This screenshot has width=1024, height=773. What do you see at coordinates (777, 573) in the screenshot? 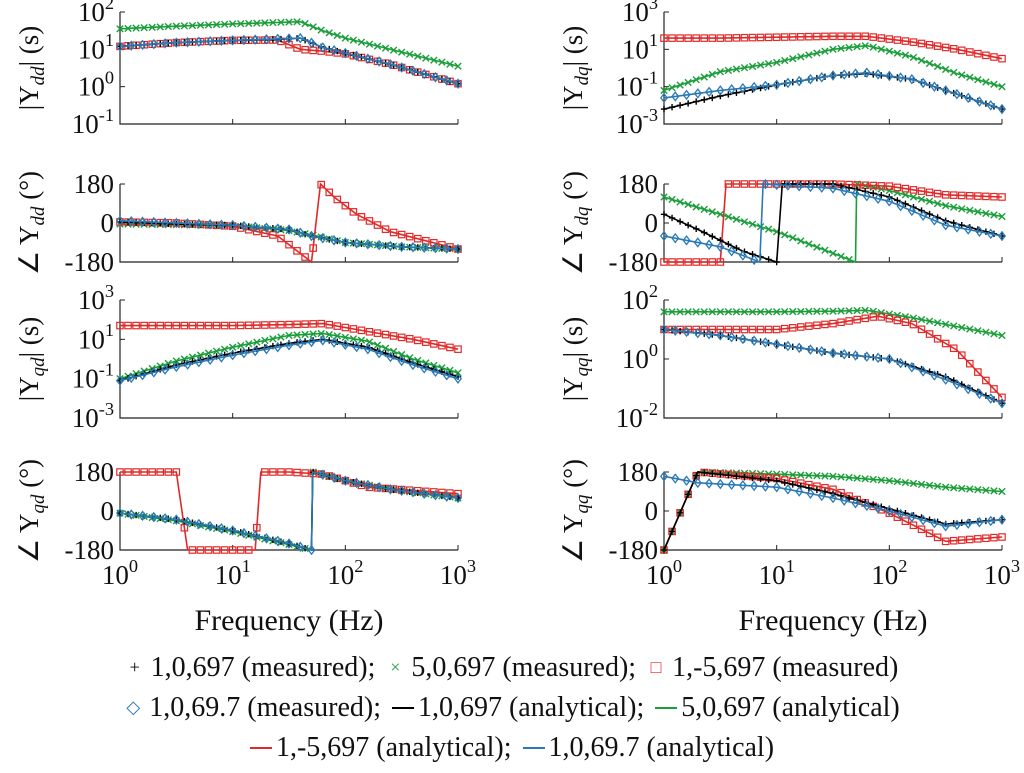
I see `x-tick-label: 10¹` at bounding box center [777, 573].